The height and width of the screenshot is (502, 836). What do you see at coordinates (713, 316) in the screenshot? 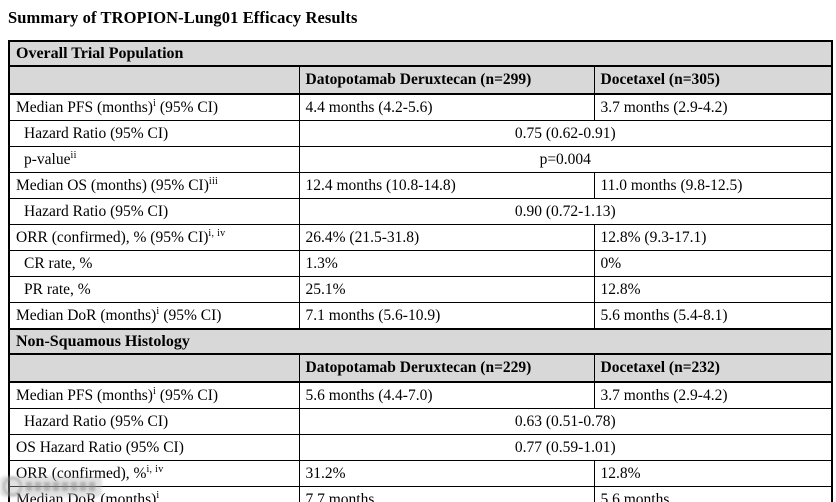
I see `value-docetaxel: 5.6 months (5.4-8.1)` at bounding box center [713, 316].